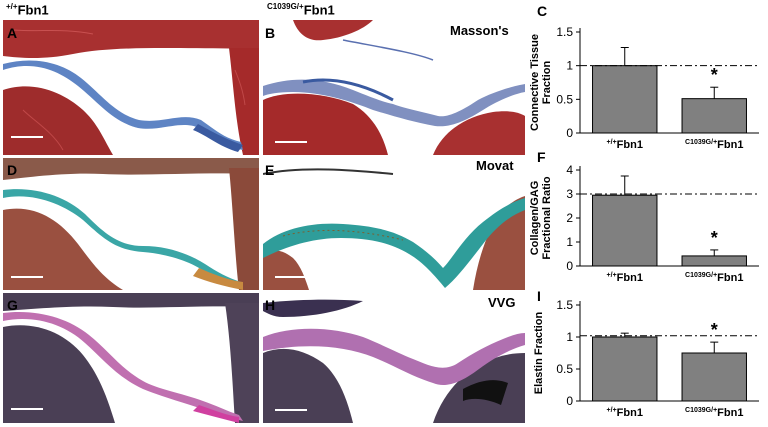 The height and width of the screenshot is (427, 768). I want to click on micrograph-G-vvg-wildtype, so click(131, 358).